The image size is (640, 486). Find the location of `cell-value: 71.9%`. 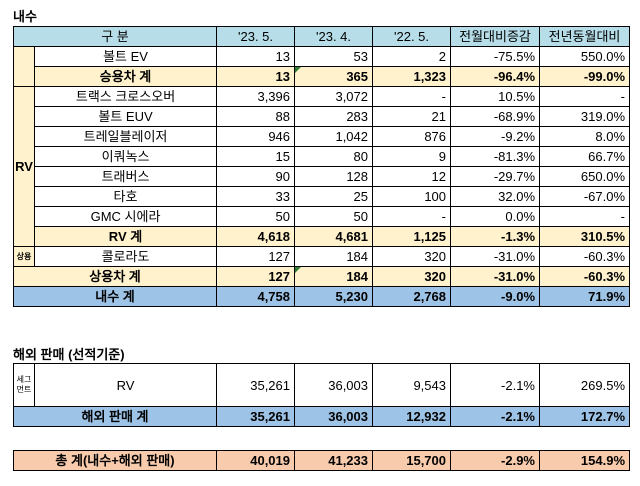

cell-value: 71.9% is located at coordinates (585, 296).